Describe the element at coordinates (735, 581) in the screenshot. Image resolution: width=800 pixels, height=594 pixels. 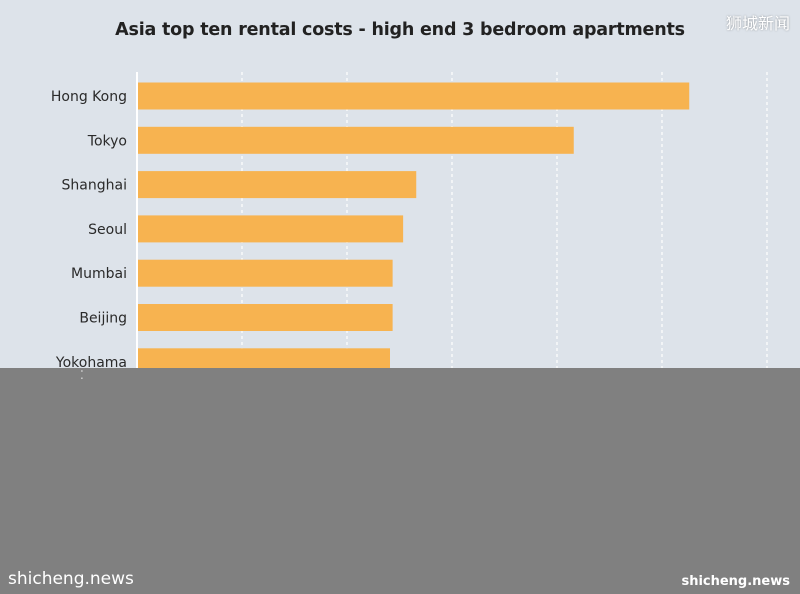
I see `watermark-bottom-right: shicheng.news` at that location.